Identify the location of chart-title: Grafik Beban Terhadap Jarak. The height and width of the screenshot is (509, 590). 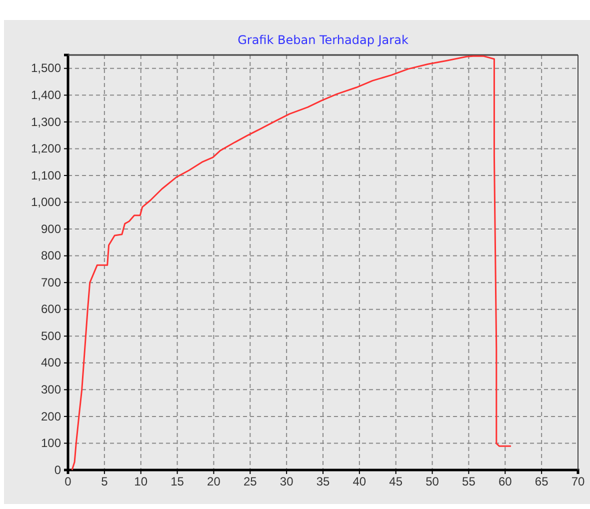
(323, 40).